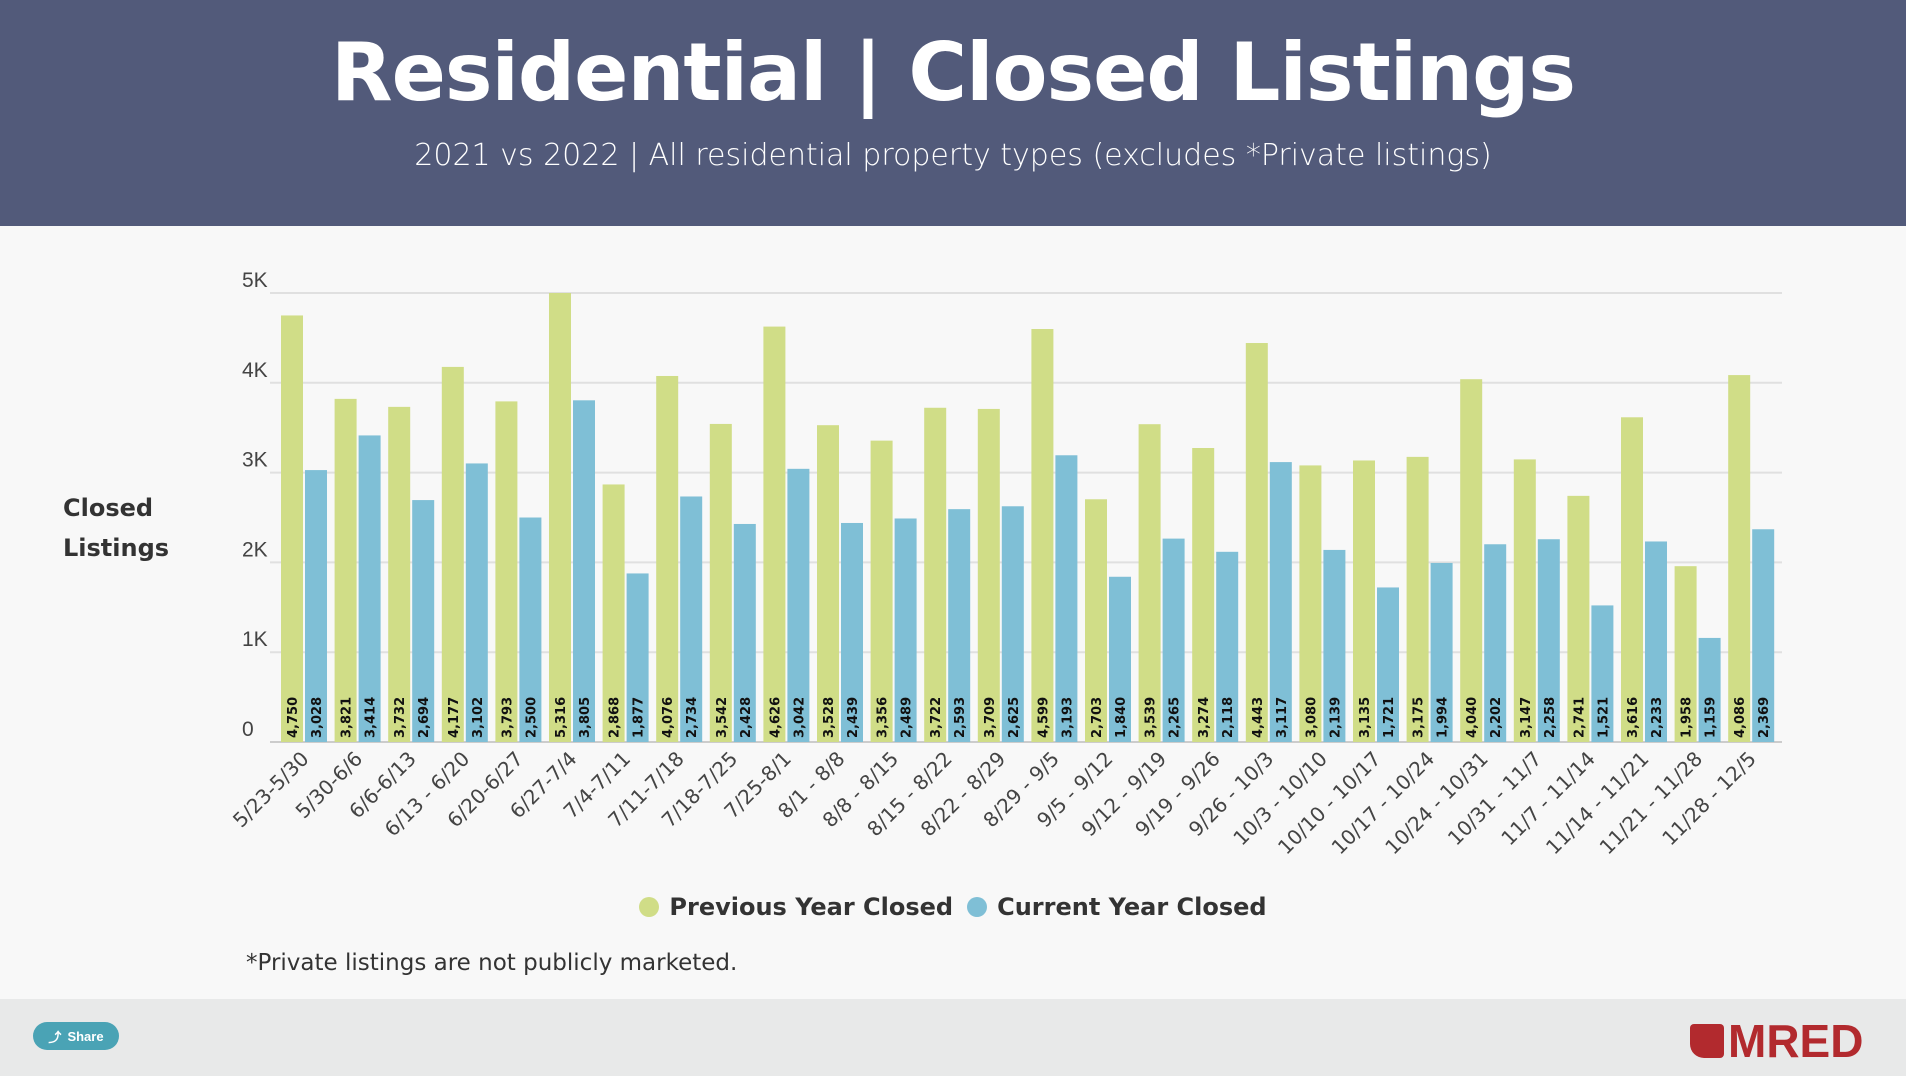  I want to click on share-label: Share, so click(85, 1036).